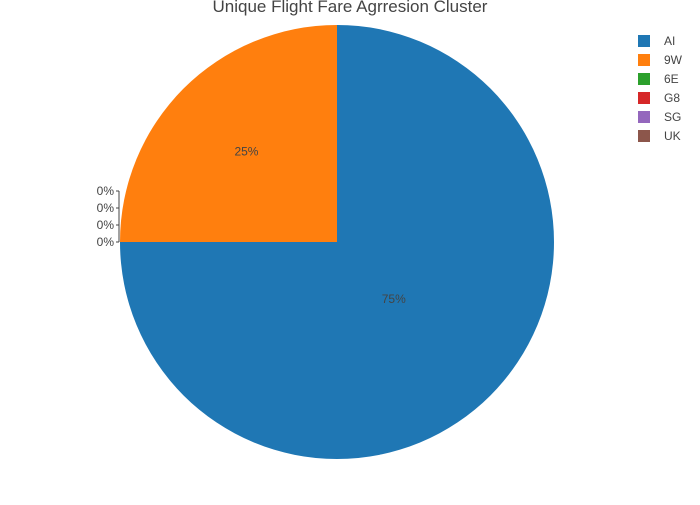 Image resolution: width=700 pixels, height=505 pixels. I want to click on legend-item-g8: G8, so click(669, 97).